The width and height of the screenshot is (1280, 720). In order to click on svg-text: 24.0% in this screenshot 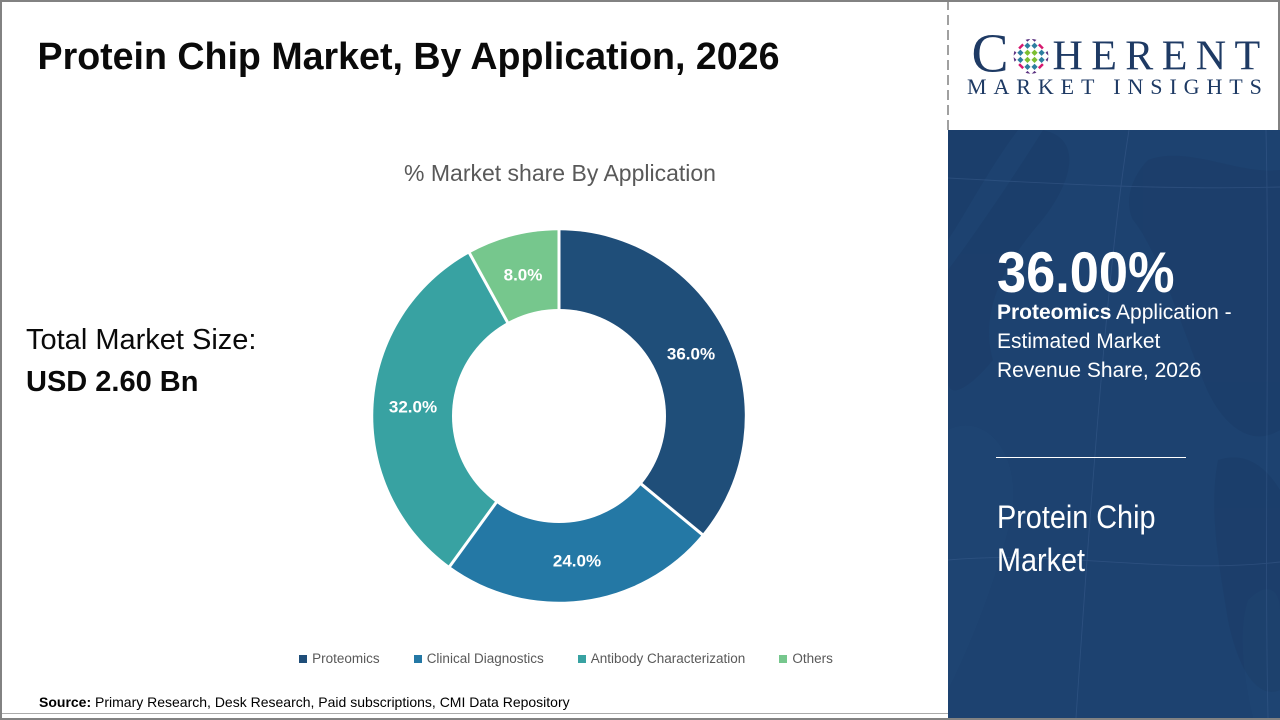, I will do `click(577, 561)`.